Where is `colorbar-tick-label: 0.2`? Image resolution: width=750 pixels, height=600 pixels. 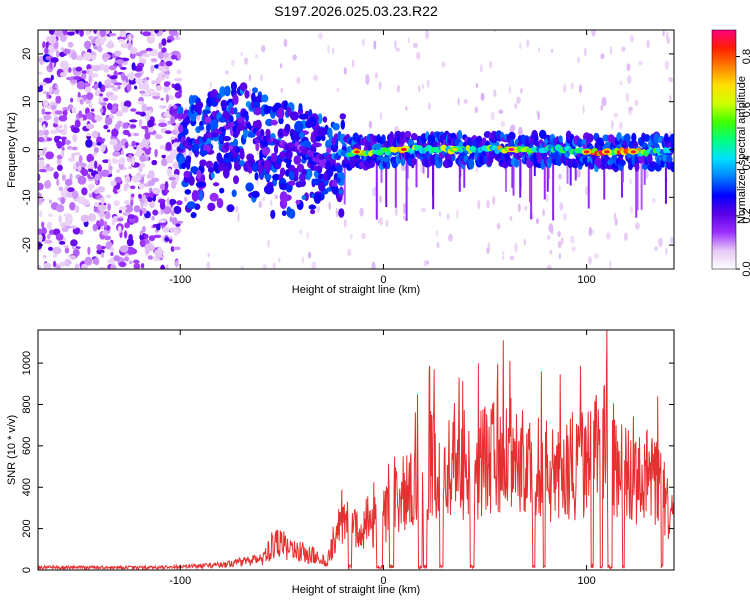
colorbar-tick-label: 0.2 is located at coordinates (745, 215).